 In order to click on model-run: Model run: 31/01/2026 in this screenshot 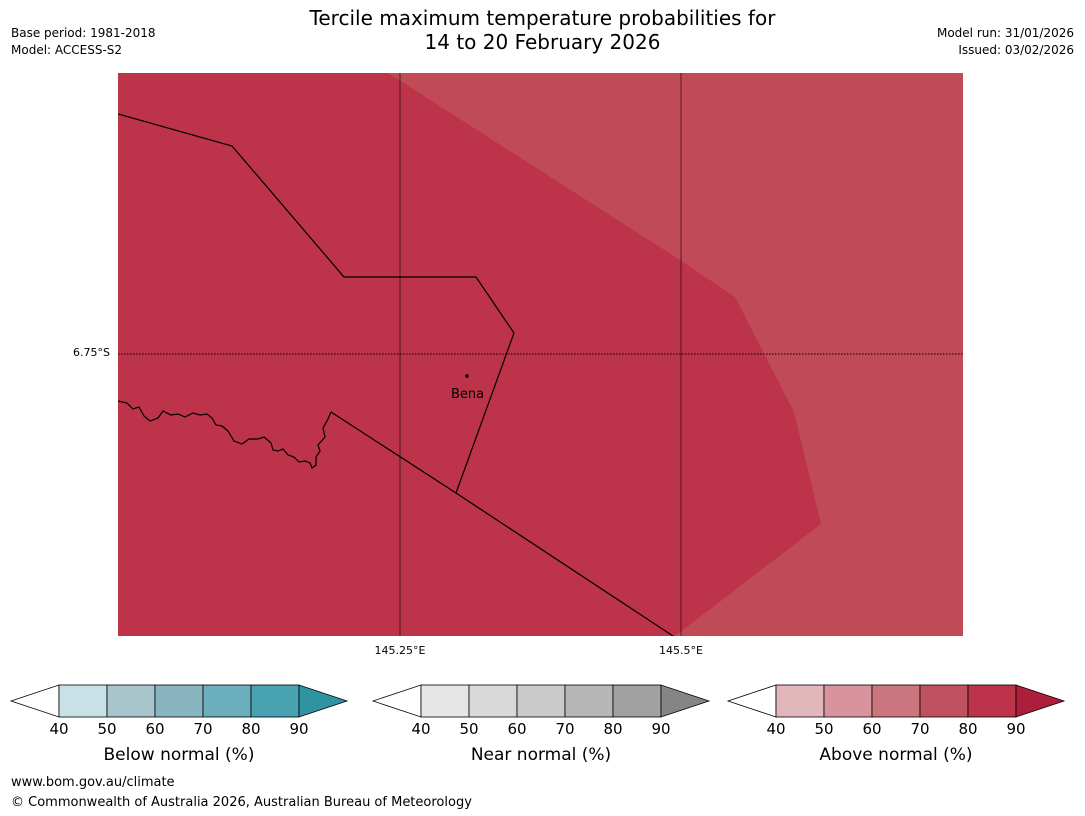, I will do `click(1005, 33)`.